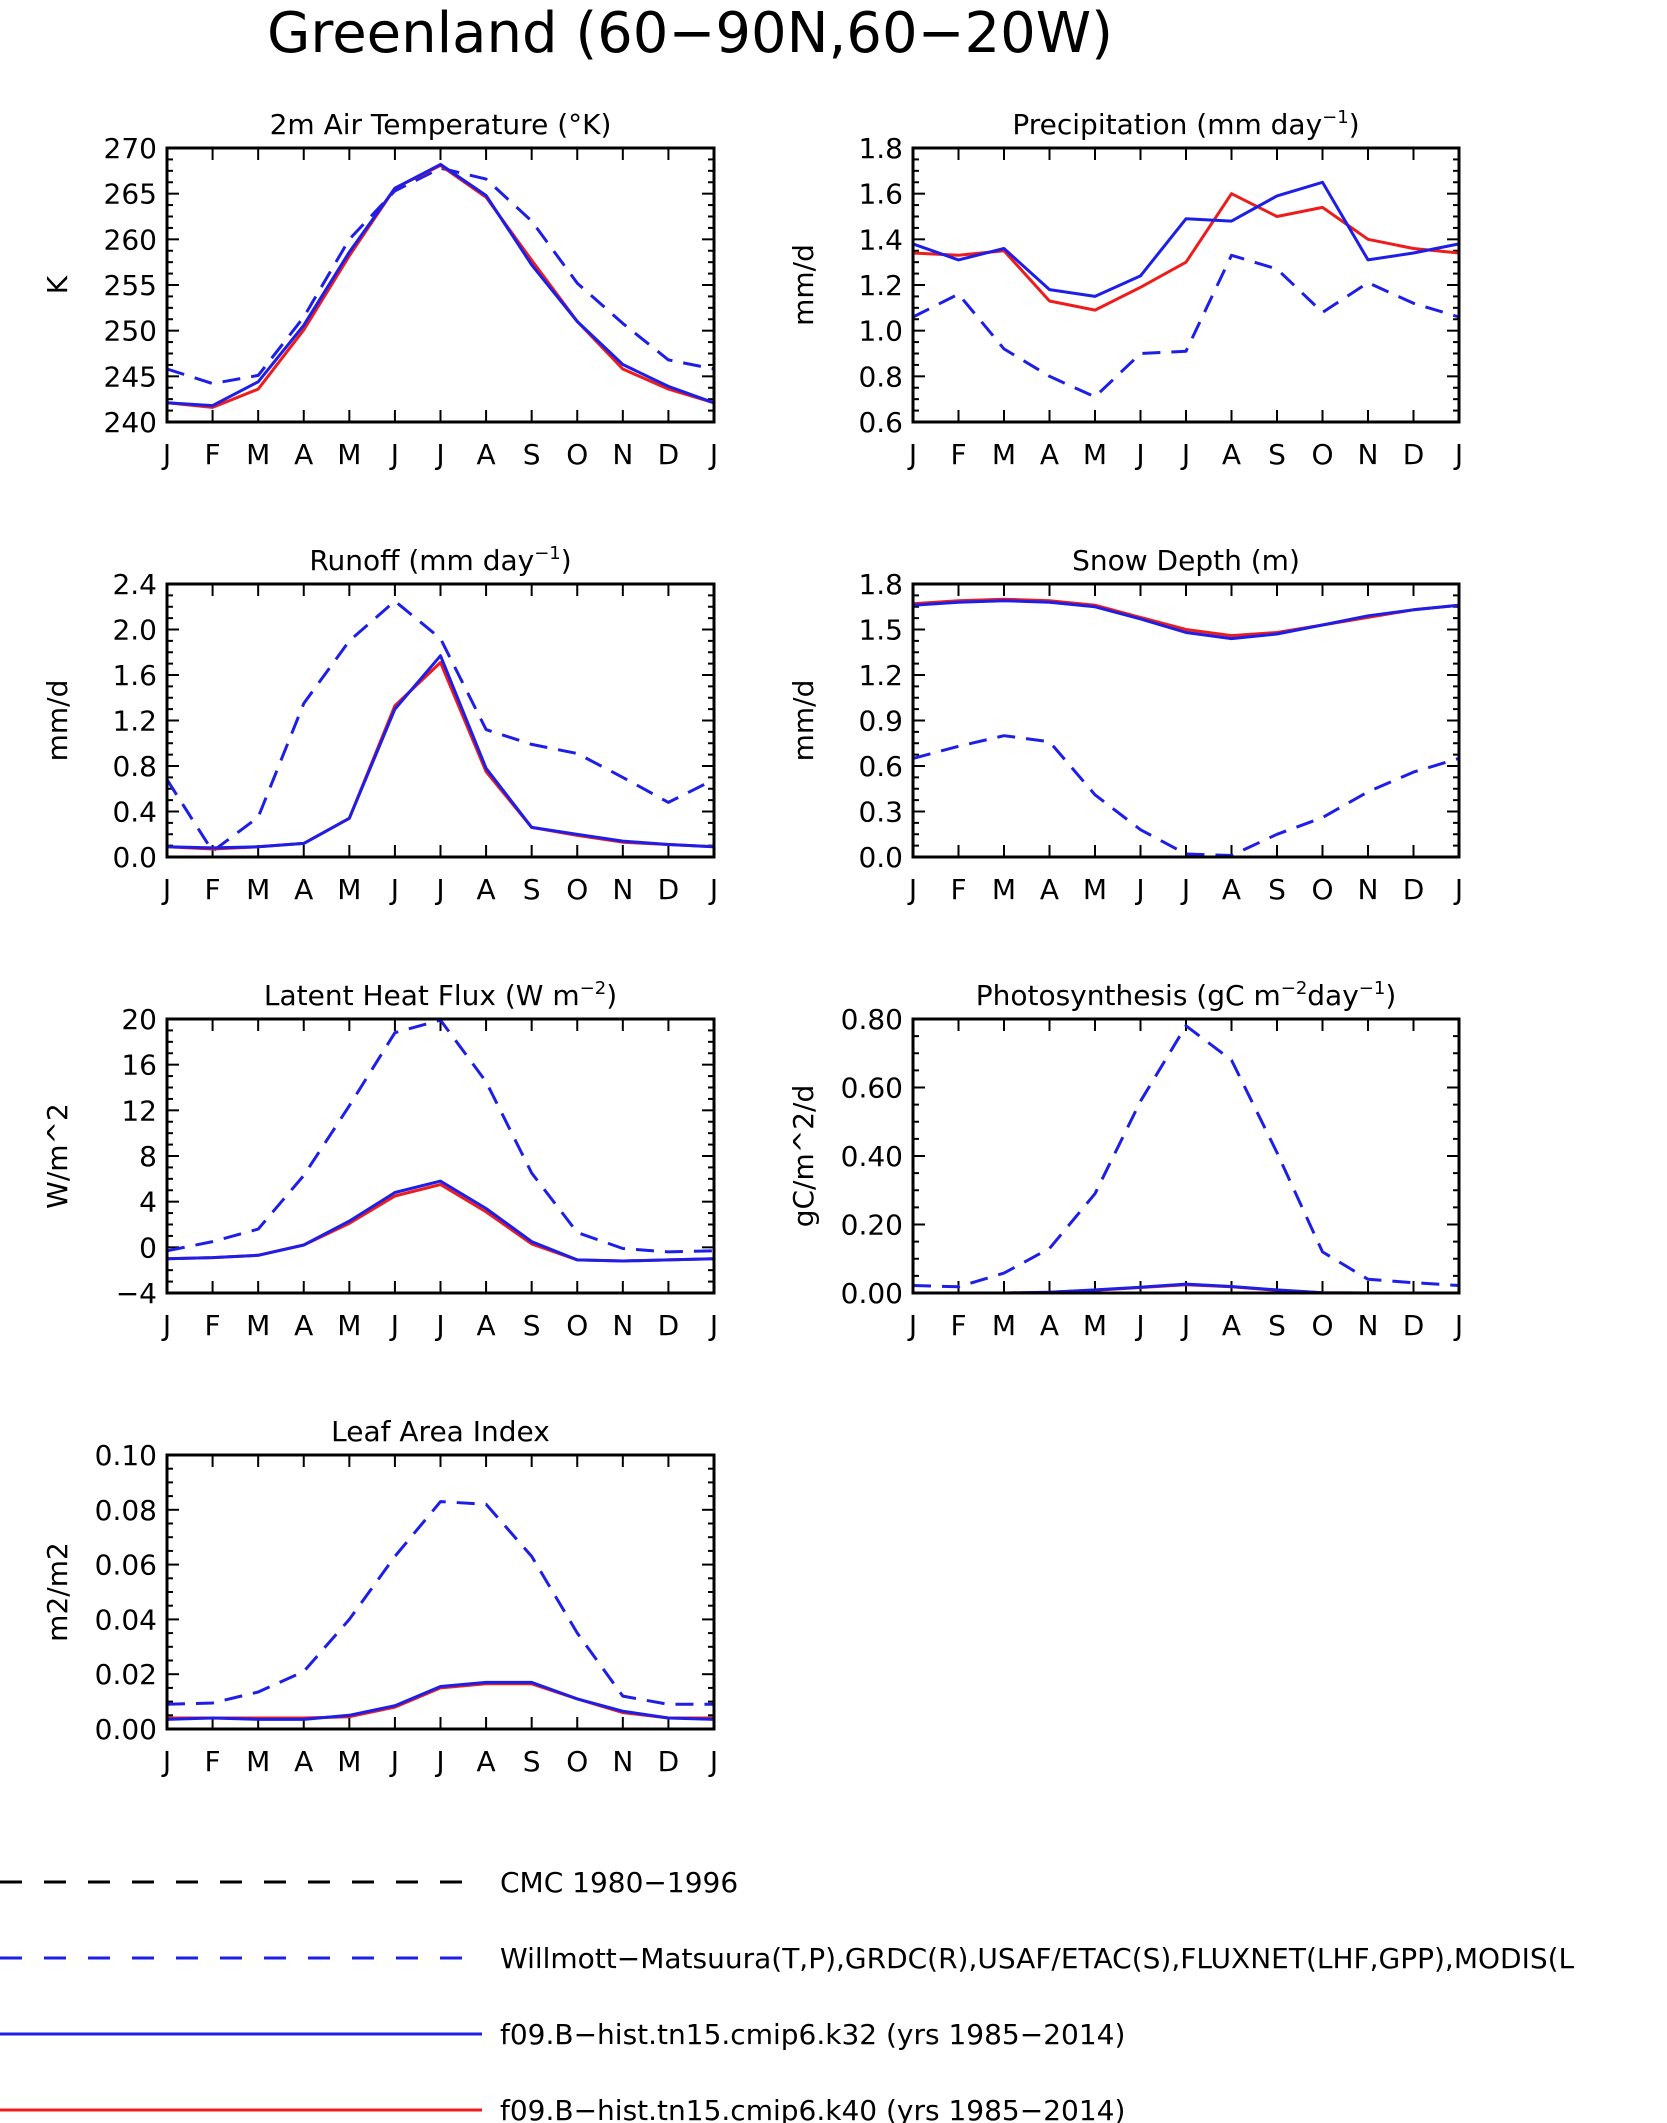  What do you see at coordinates (1186, 995) in the screenshot?
I see `panel-title: Photosynthesis (gC m−2day−1)` at bounding box center [1186, 995].